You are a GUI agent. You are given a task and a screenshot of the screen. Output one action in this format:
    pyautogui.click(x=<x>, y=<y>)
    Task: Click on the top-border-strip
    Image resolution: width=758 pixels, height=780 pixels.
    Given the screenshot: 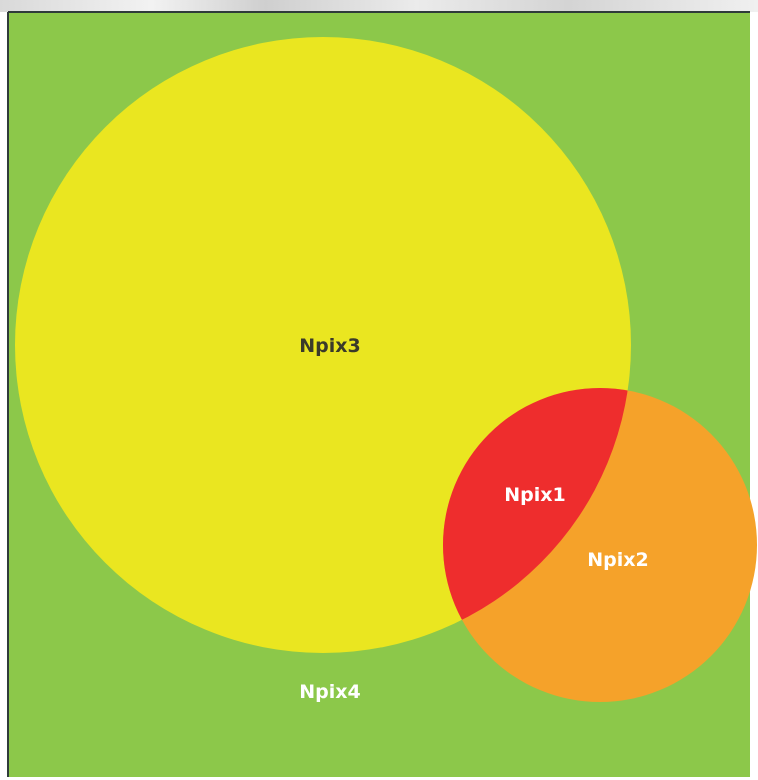 What is the action you would take?
    pyautogui.click(x=379, y=6)
    